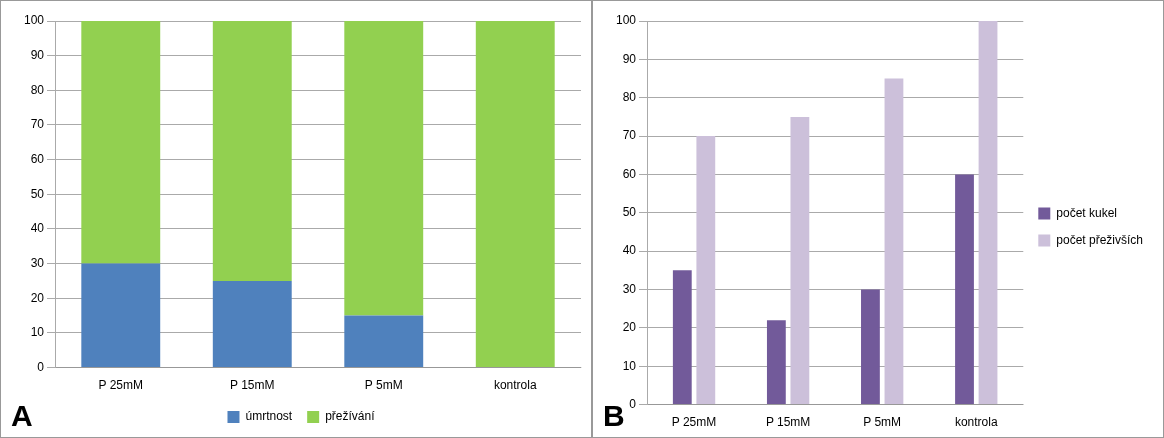 This screenshot has width=1164, height=438. I want to click on text: A, so click(22, 416).